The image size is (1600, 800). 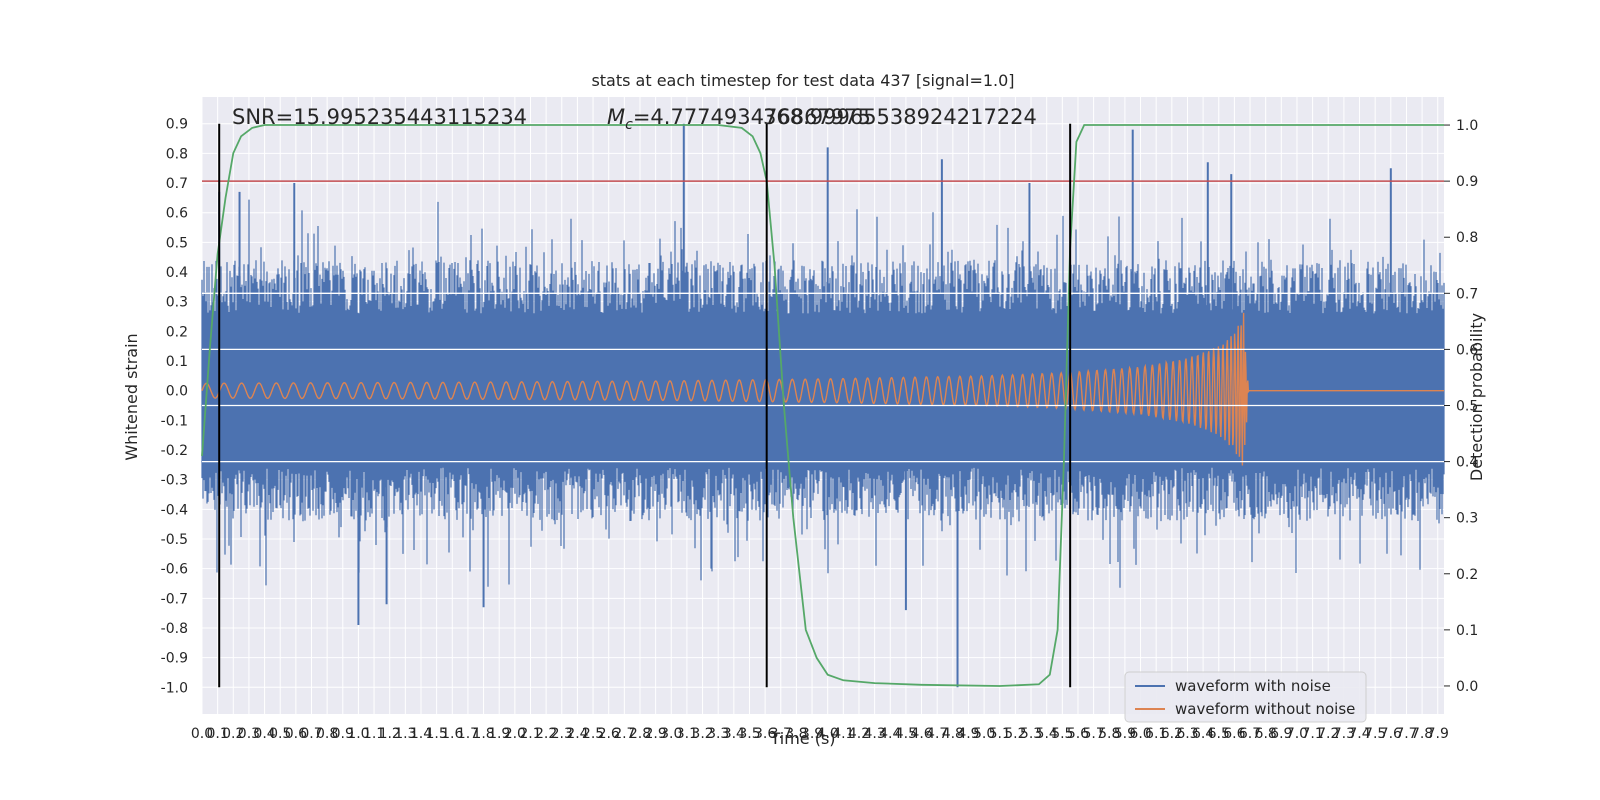 I want to click on x-tick-label: 0.5, so click(x=280, y=734).